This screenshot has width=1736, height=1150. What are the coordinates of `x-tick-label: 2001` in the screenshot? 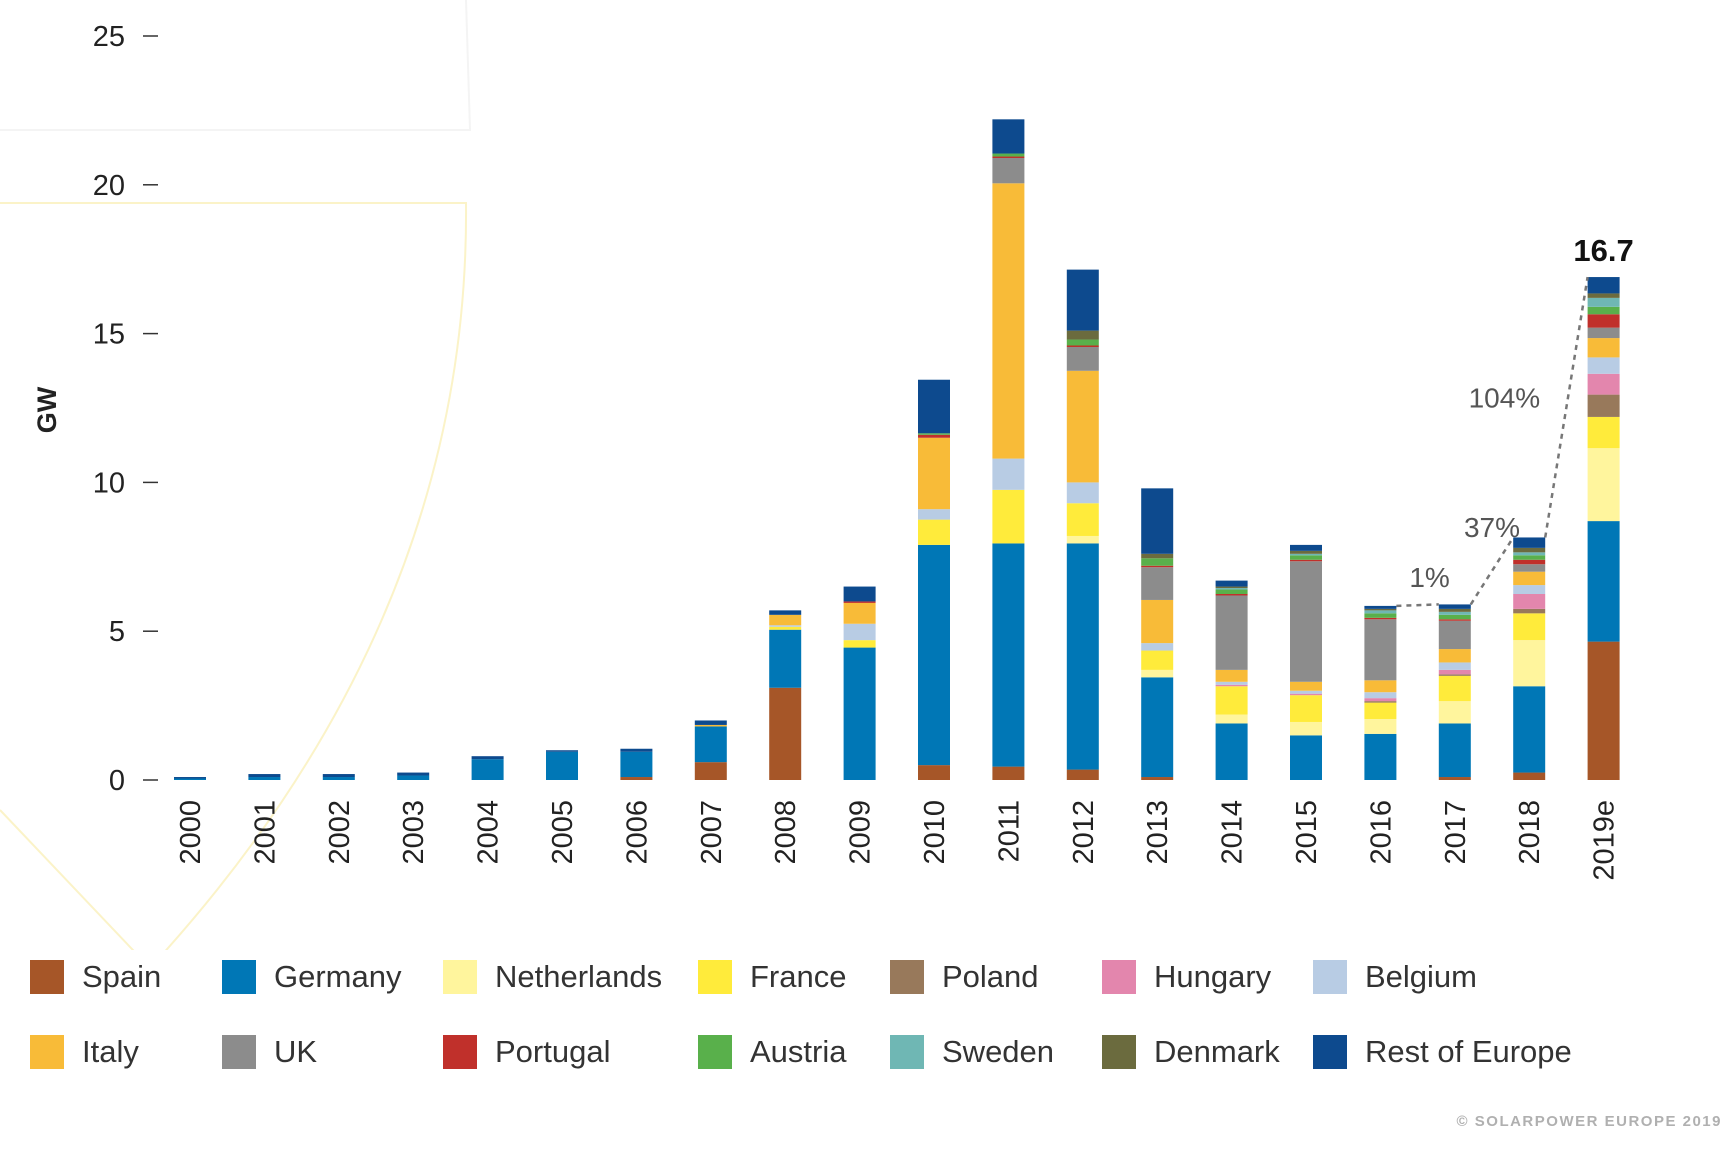 It's located at (265, 832).